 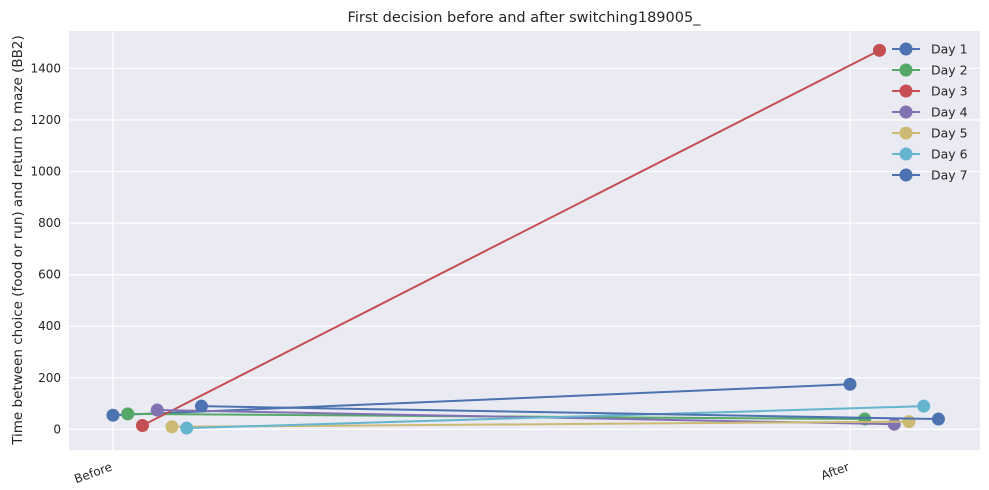 I want to click on legend-label: Day 5, so click(x=949, y=133).